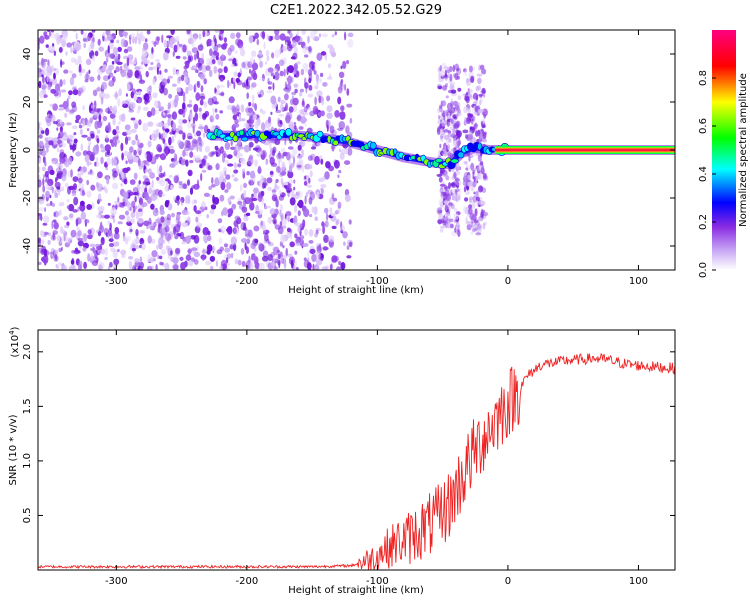 This screenshot has width=750, height=600. Describe the element at coordinates (289, 132) in the screenshot. I see `ridge-blob` at that location.